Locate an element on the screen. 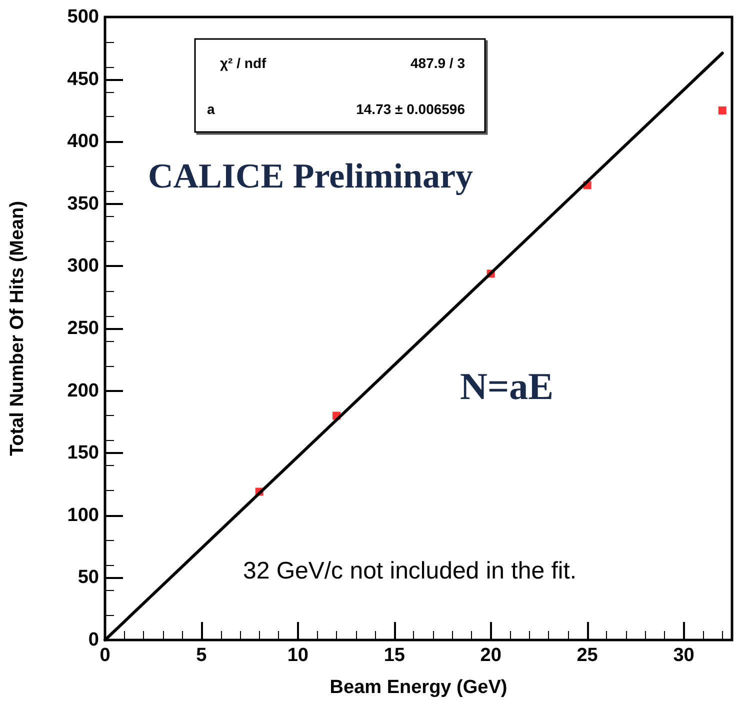 Image resolution: width=734 pixels, height=704 pixels. x-tick-label: 30 is located at coordinates (683, 655).